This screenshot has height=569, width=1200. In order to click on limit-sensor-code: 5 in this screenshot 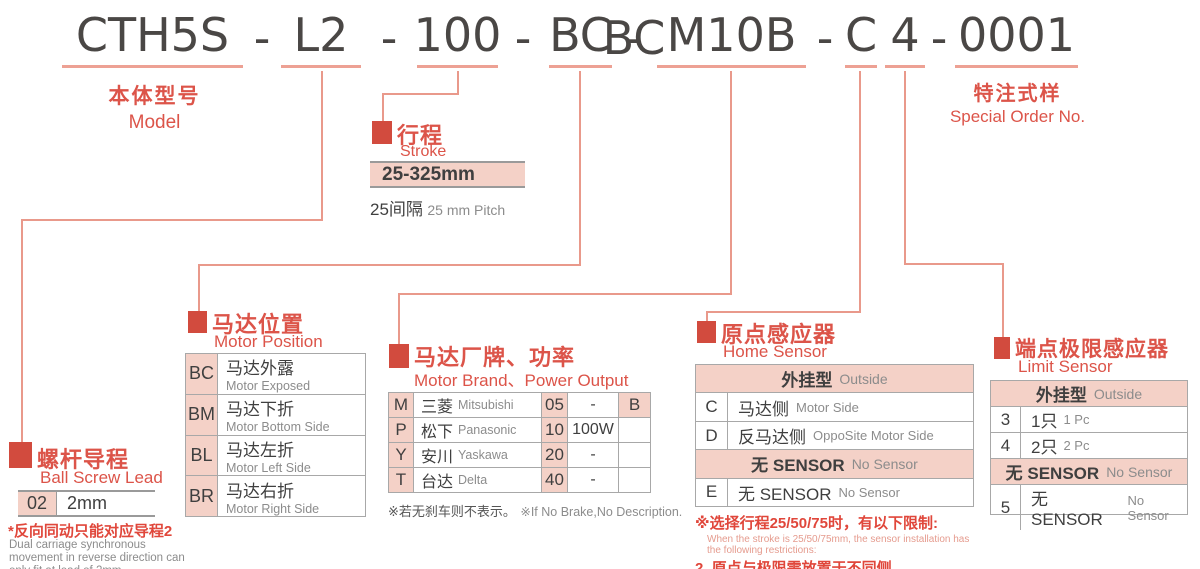, I will do `click(1006, 507)`.